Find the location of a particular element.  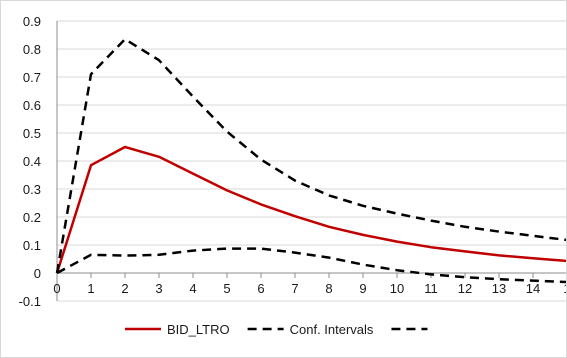

x-tick-label: 14 is located at coordinates (533, 288).